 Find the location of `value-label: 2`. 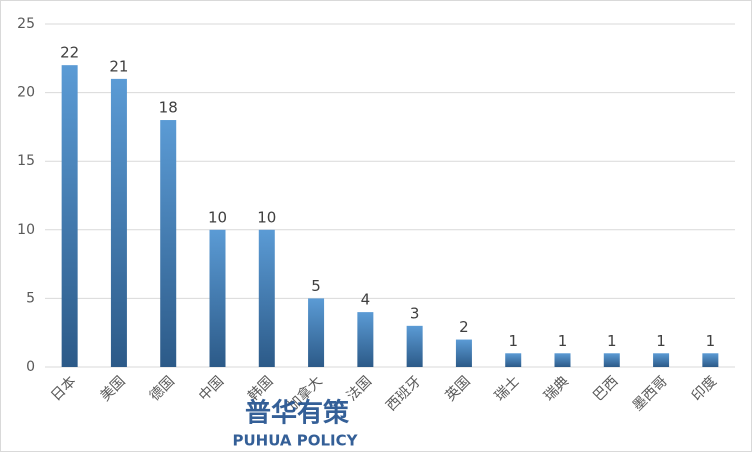

value-label: 2 is located at coordinates (464, 327).